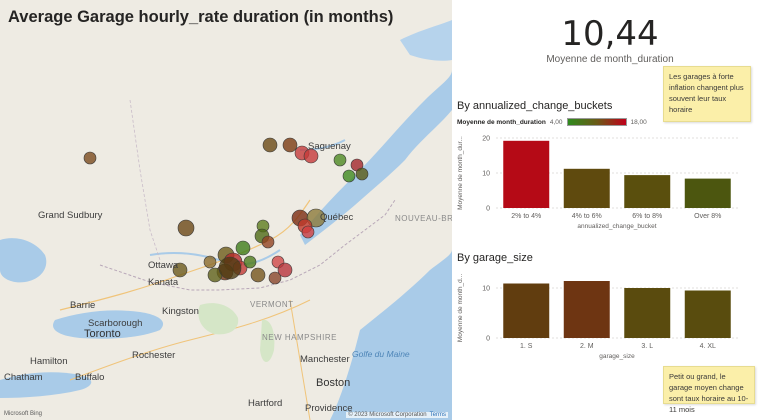  I want to click on map-label-barrie: Barrie, so click(83, 305).